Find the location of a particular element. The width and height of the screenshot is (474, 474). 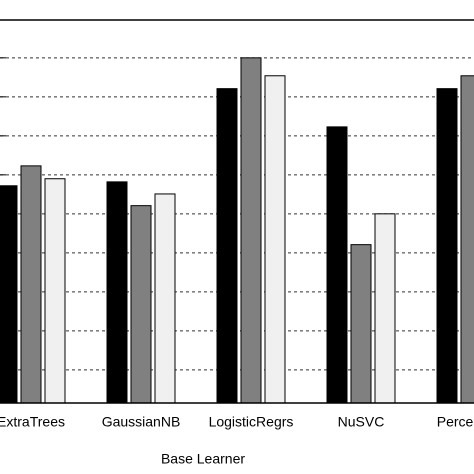

x-tick-label: LogisticRegrs is located at coordinates (251, 422).